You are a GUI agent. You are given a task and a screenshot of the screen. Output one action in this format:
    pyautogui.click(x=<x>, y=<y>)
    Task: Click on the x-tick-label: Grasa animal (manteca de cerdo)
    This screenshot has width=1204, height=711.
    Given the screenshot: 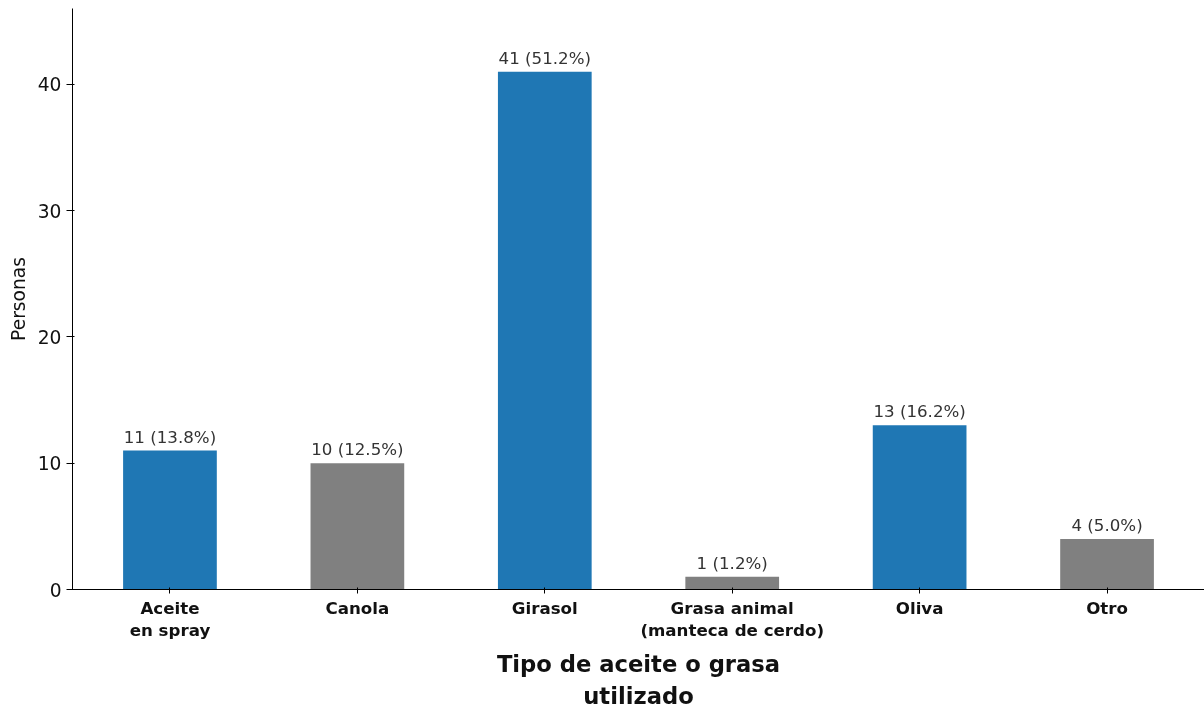 What is the action you would take?
    pyautogui.click(x=732, y=619)
    